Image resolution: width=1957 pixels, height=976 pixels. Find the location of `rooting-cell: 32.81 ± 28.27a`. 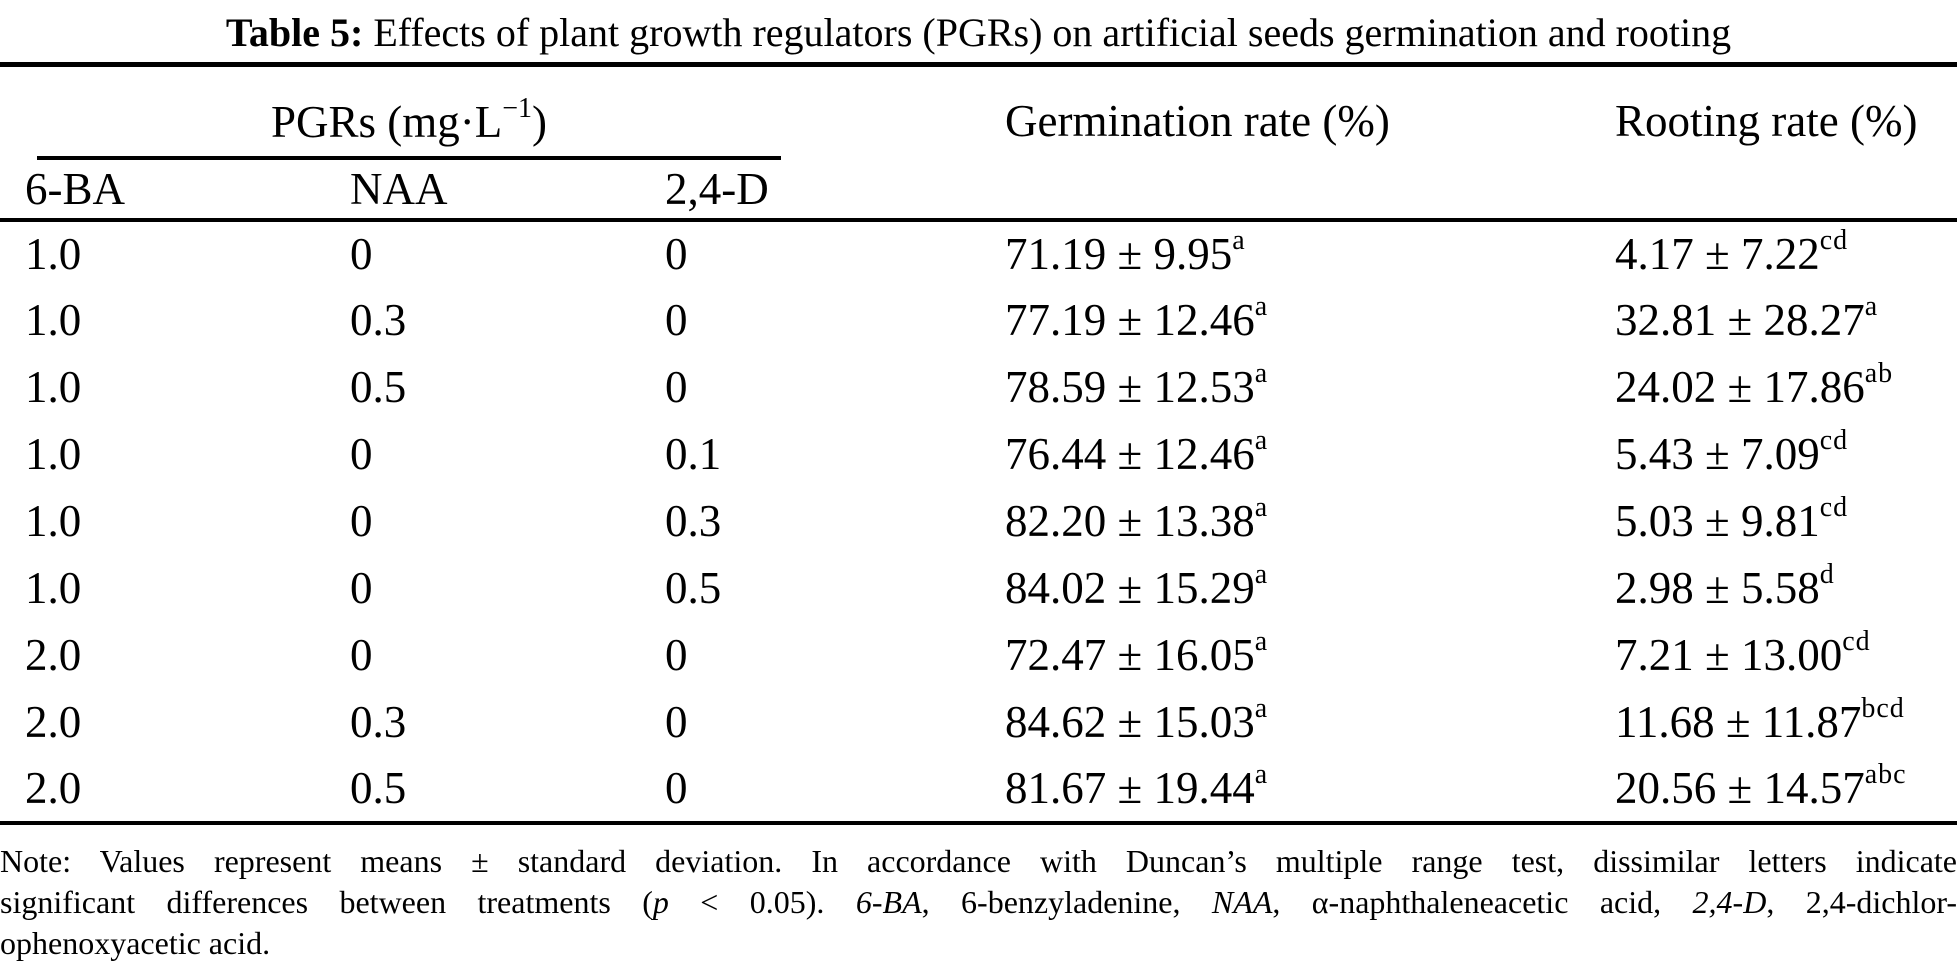

rooting-cell: 32.81 ± 28.27a is located at coordinates (1786, 320).